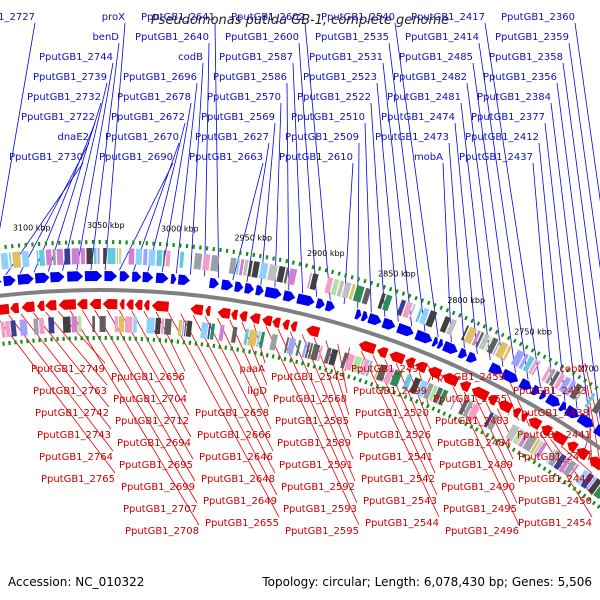 The height and width of the screenshot is (600, 600). I want to click on gene-label: PputGB1_2749, so click(68, 369).